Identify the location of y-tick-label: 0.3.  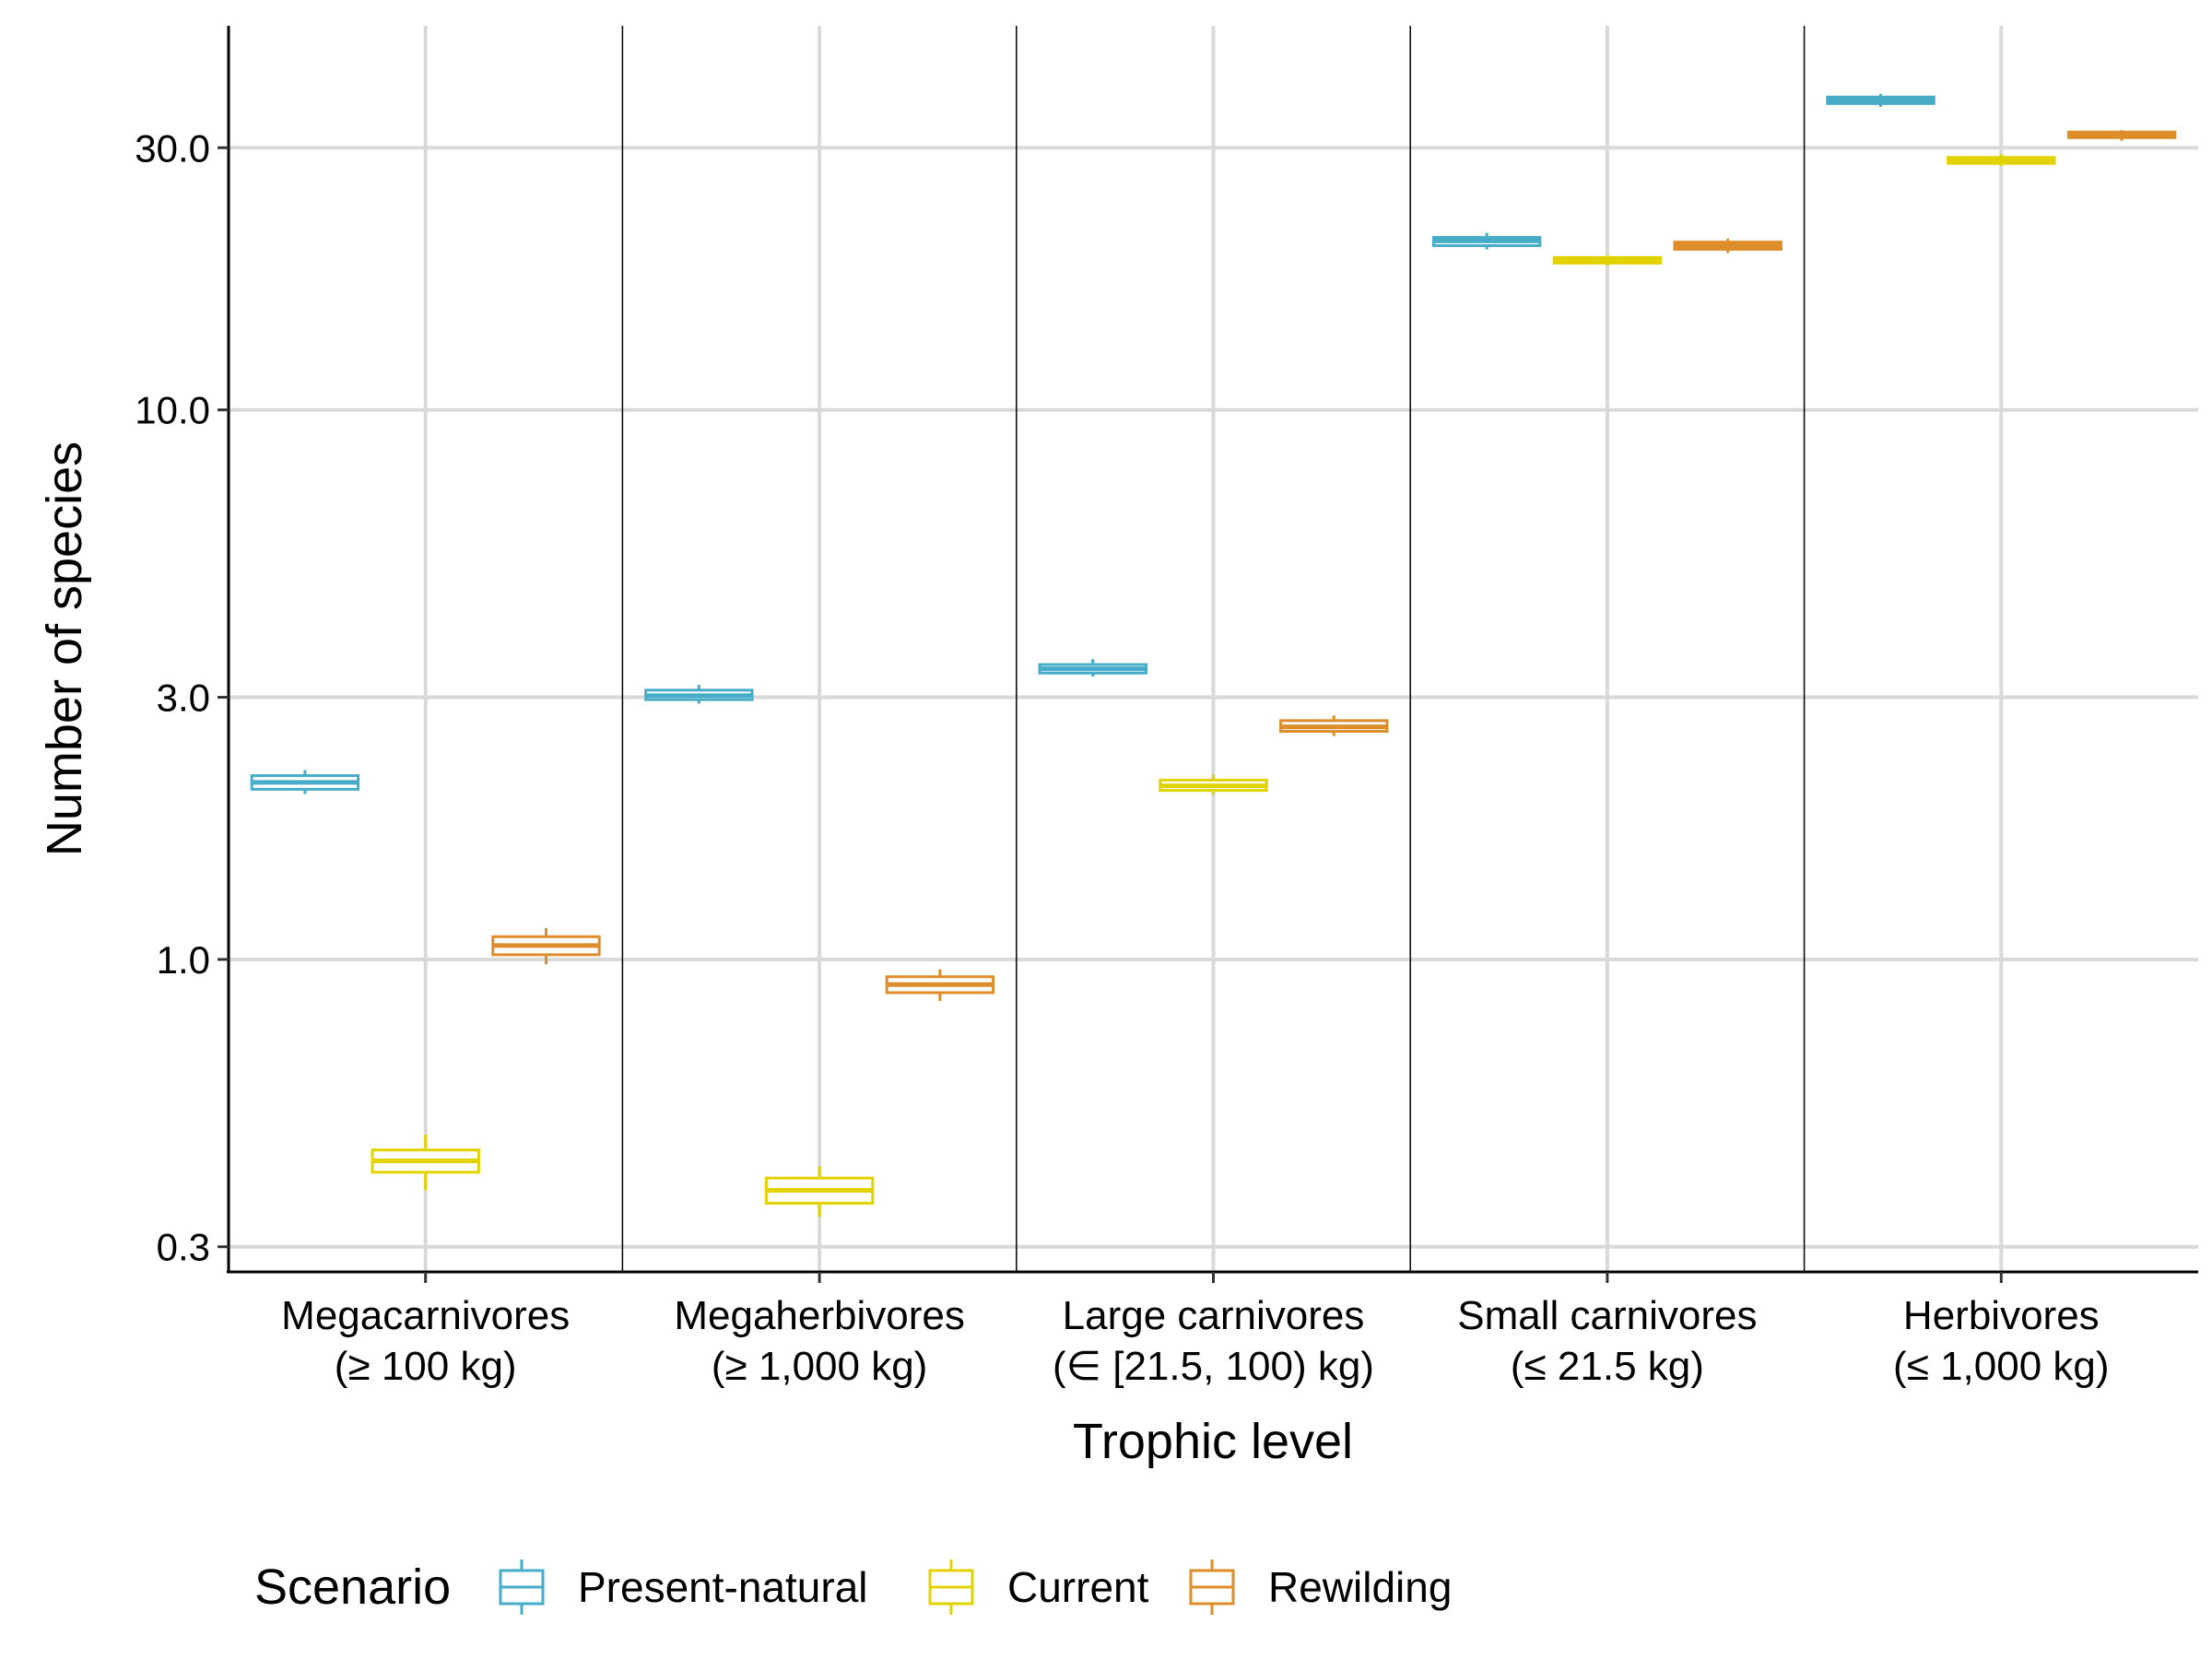
(183, 1247).